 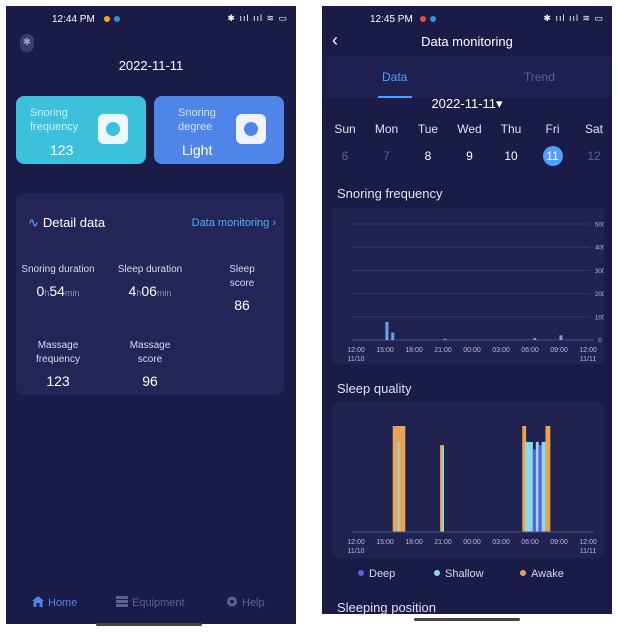 What do you see at coordinates (390, 193) in the screenshot?
I see `section-snoring-frequency: Snoring frequency` at bounding box center [390, 193].